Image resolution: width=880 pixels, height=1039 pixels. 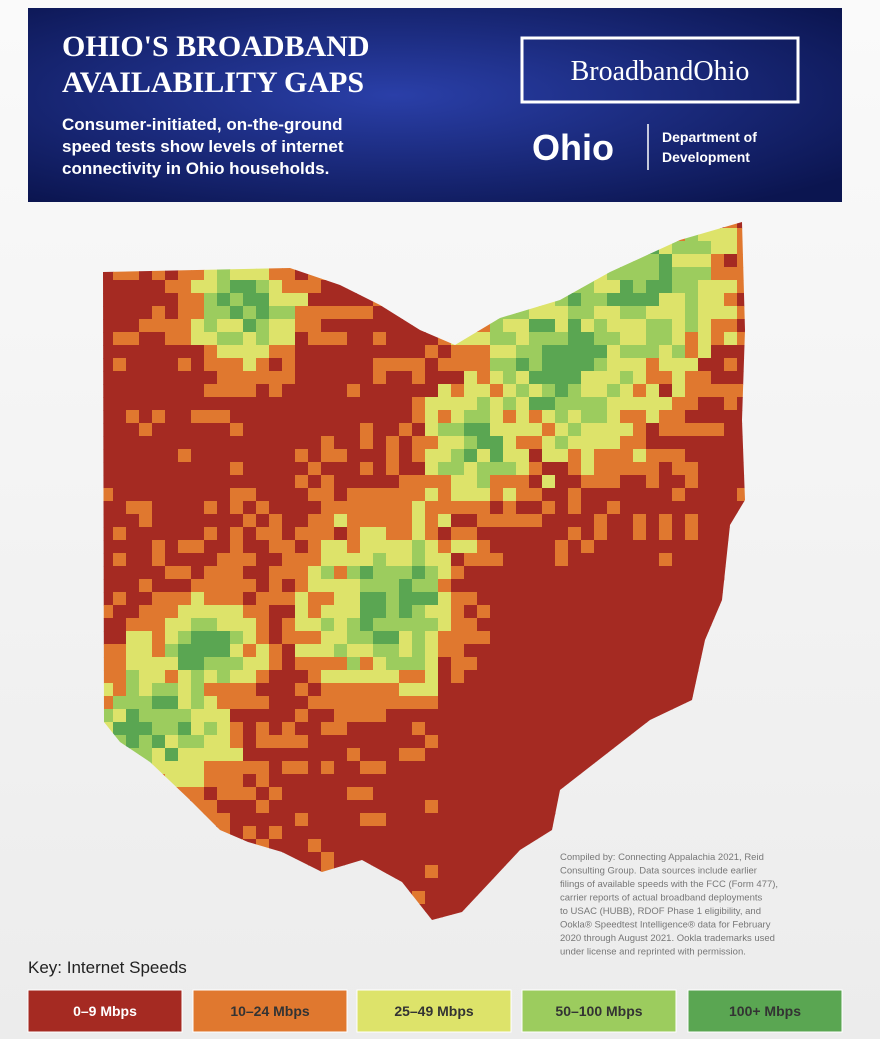 I want to click on subtitle: Consumer-initiated, on-the-ground, so click(x=202, y=124).